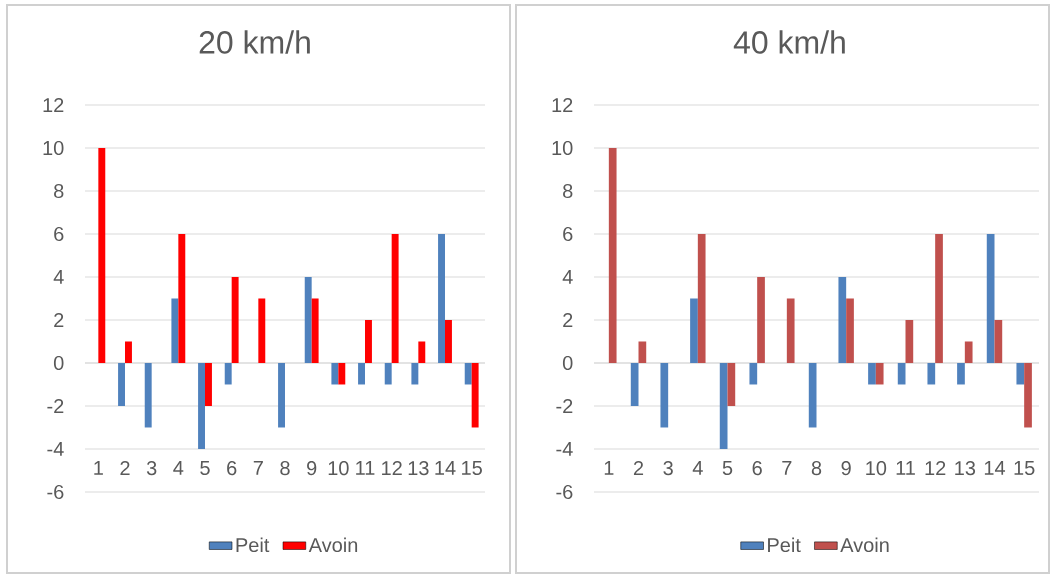 The image size is (1051, 577). I want to click on chart-title: 20 km/h, so click(254, 42).